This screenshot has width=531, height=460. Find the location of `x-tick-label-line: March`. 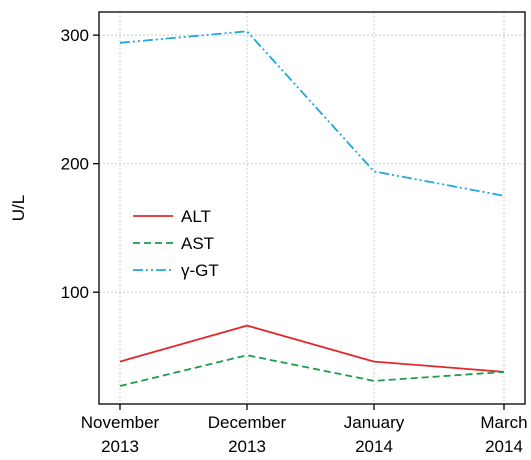

x-tick-label-line: March is located at coordinates (503, 422).